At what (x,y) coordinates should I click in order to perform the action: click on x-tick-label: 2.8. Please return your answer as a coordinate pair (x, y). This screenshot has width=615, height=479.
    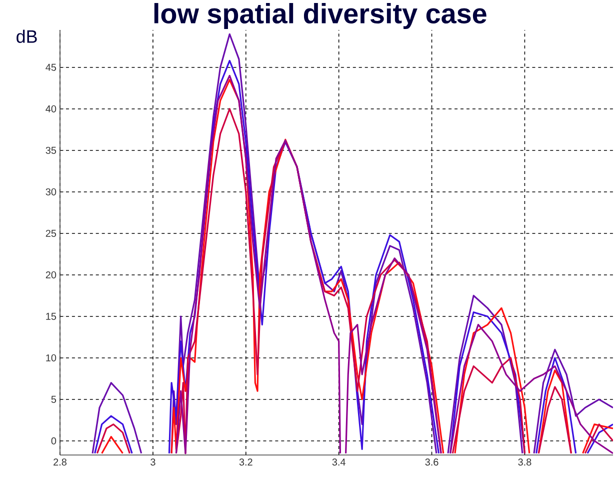
    Looking at the image, I should click on (60, 462).